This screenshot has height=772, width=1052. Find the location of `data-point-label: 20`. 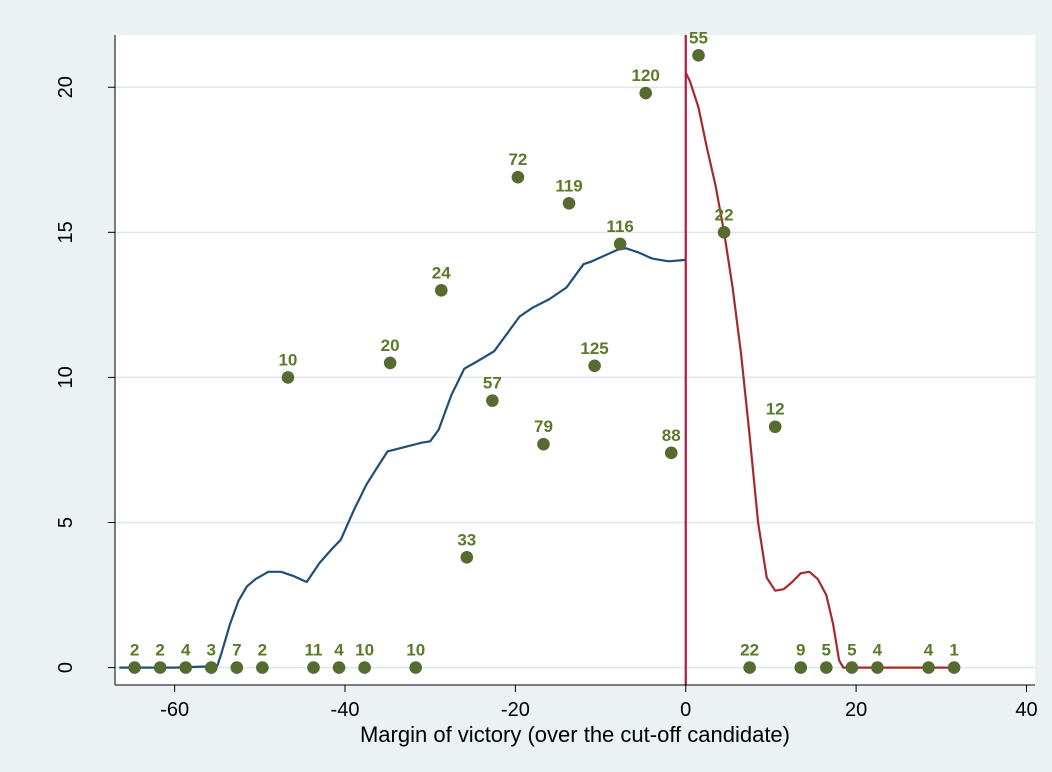

data-point-label: 20 is located at coordinates (390, 345).